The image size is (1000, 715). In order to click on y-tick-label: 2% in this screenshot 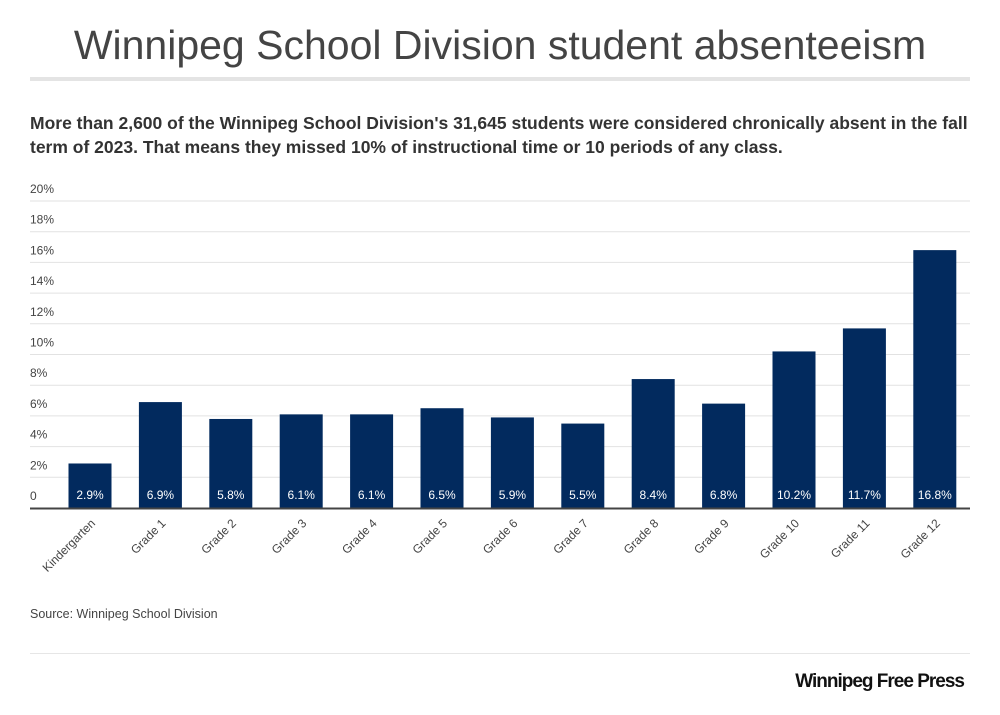, I will do `click(39, 465)`.